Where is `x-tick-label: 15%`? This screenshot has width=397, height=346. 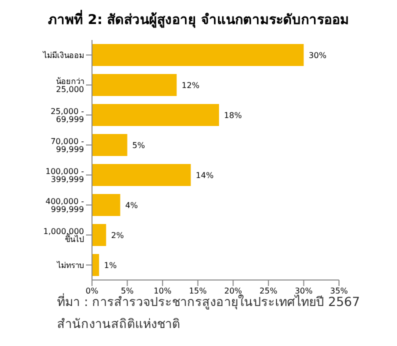
x-tick-label: 15% is located at coordinates (198, 291).